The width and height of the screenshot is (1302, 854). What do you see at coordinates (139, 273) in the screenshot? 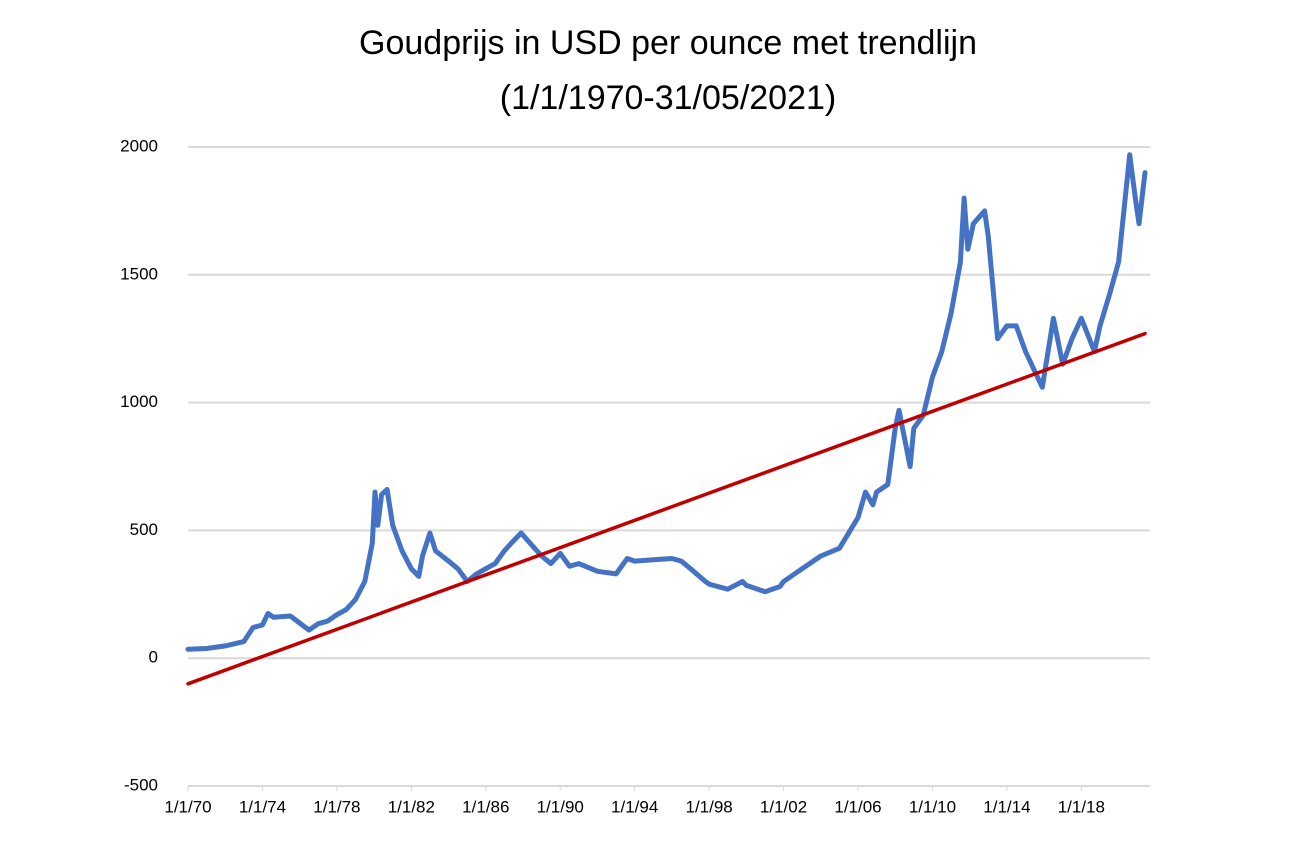
I see `y-tick-label: 1500` at bounding box center [139, 273].